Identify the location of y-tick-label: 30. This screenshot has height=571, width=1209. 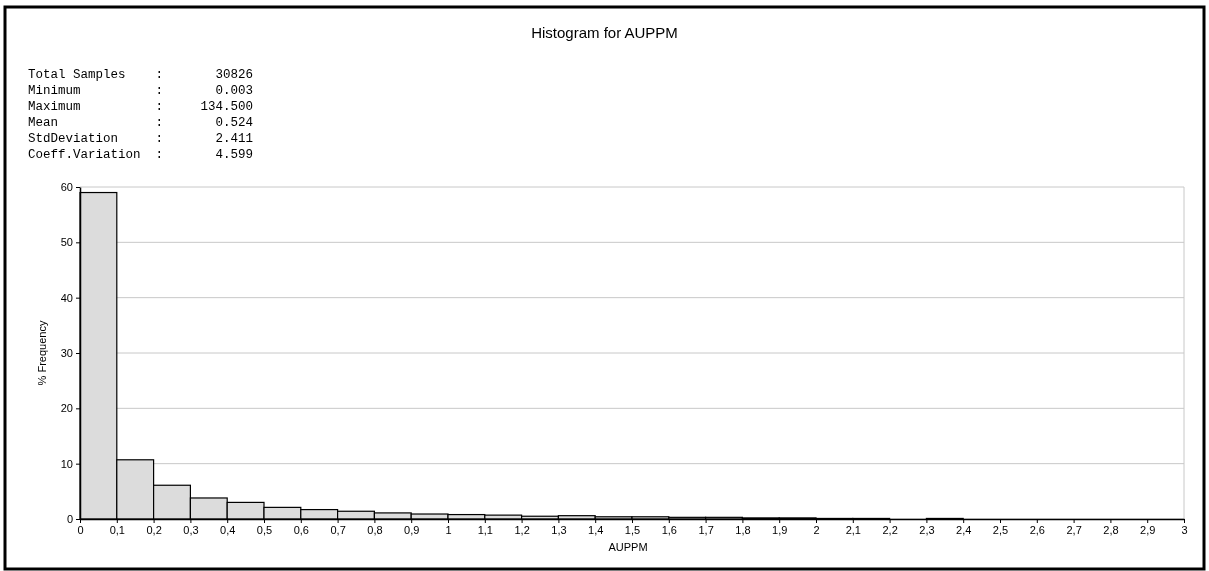
(66, 353).